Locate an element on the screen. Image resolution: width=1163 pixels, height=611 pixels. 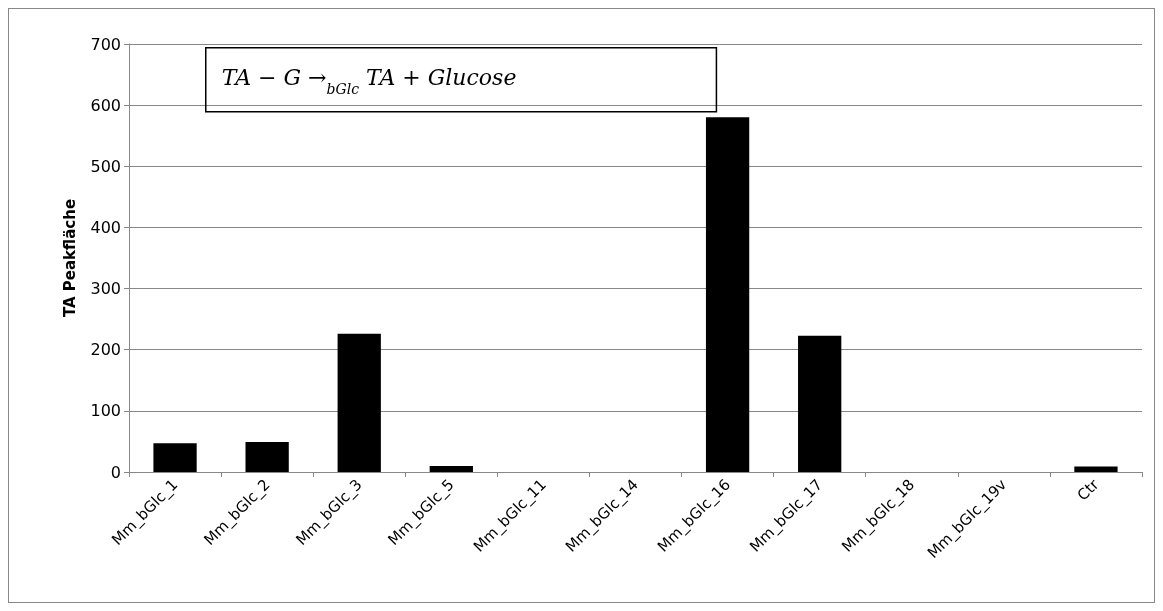
y-tick-label: 400 is located at coordinates (105, 227).